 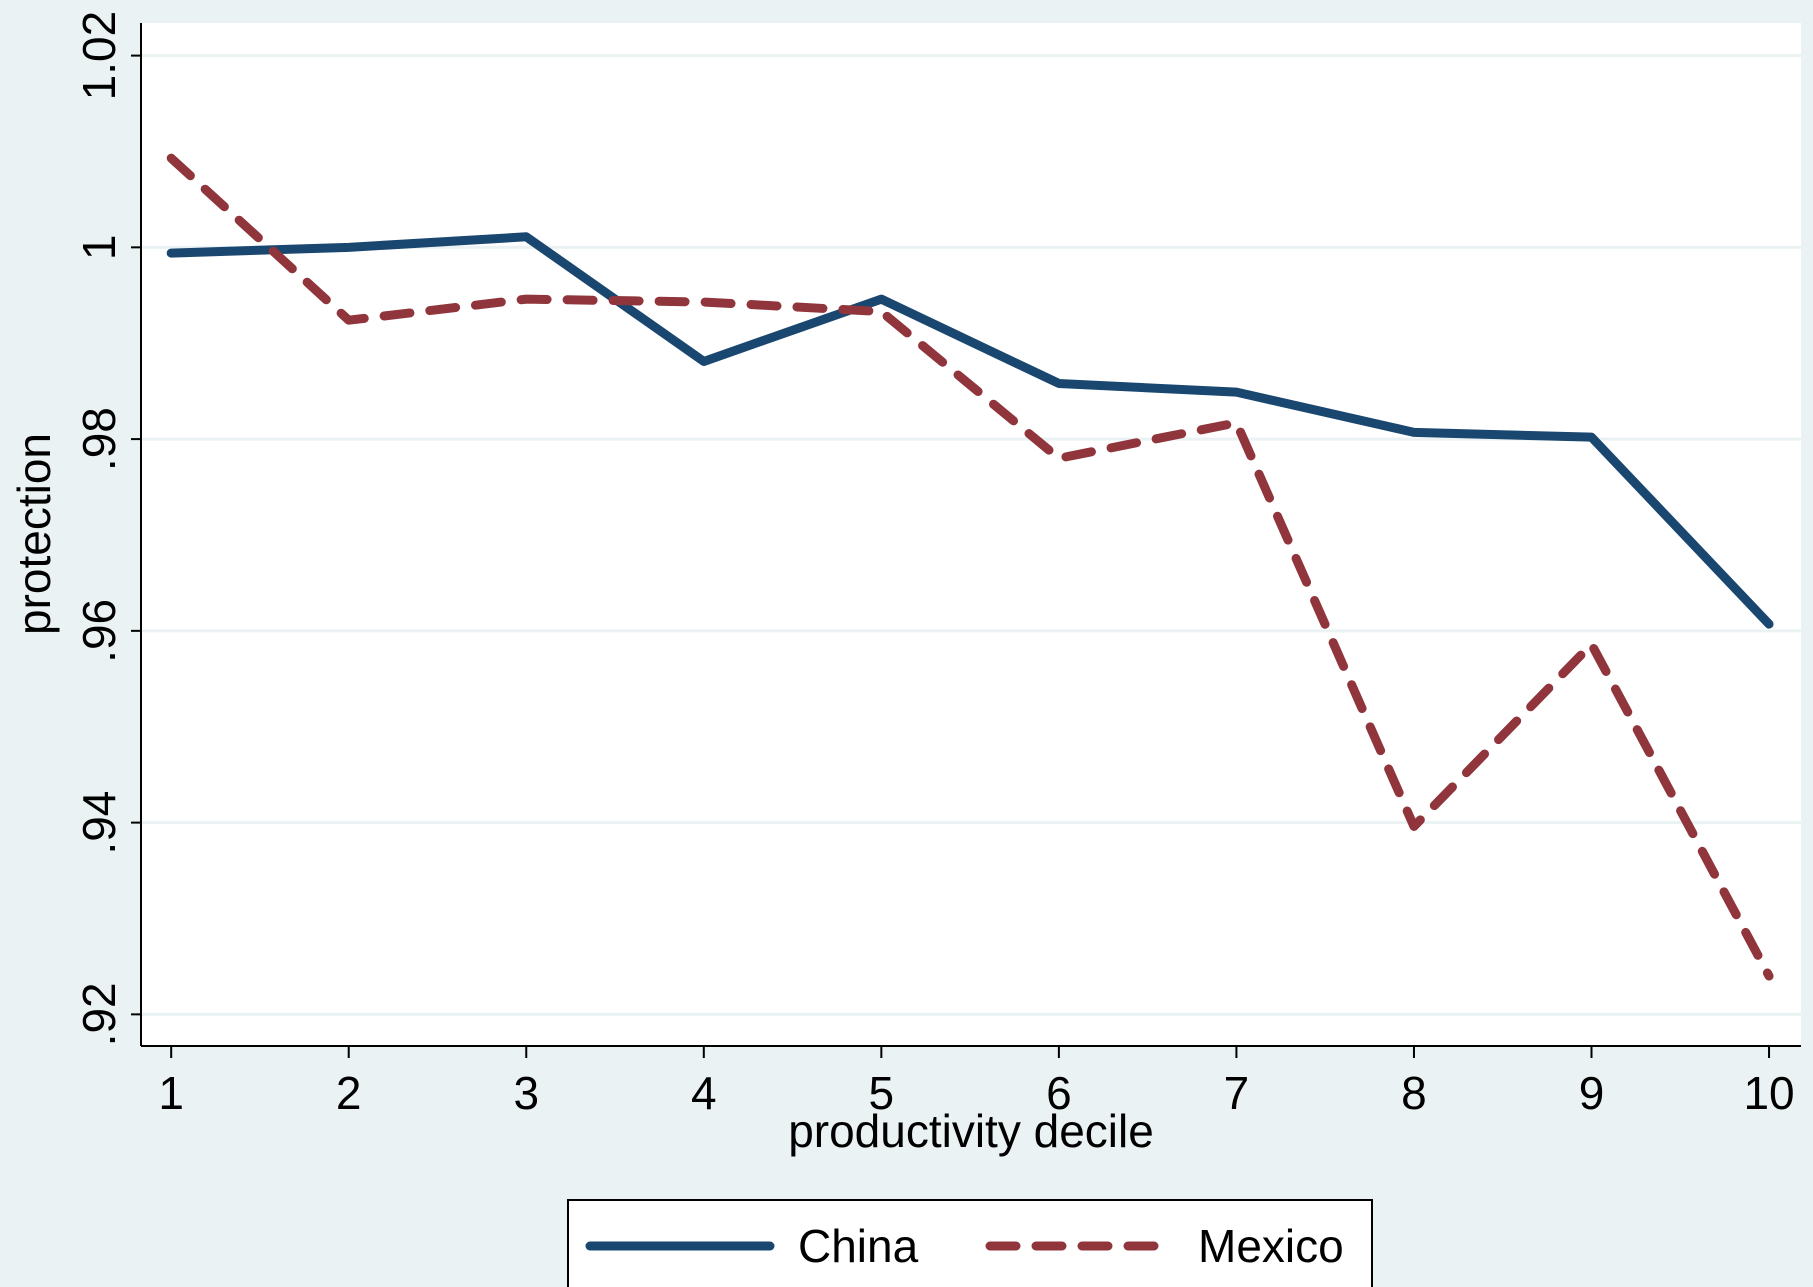 What do you see at coordinates (882, 1093) in the screenshot?
I see `x-tick-label: 5` at bounding box center [882, 1093].